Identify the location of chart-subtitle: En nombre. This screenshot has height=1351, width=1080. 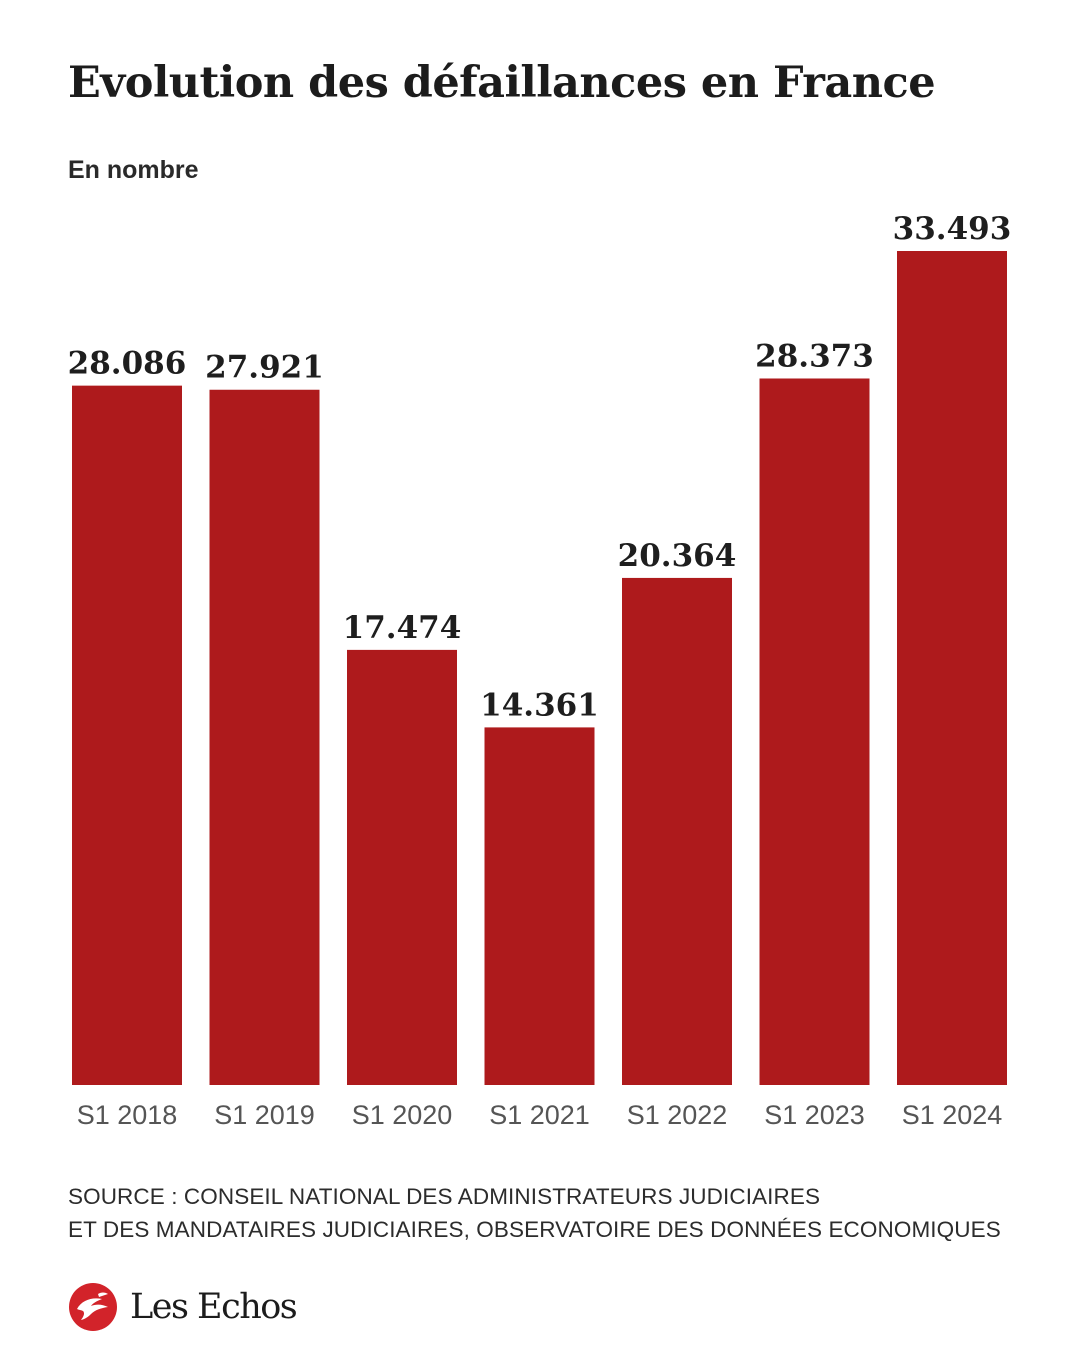
(133, 170).